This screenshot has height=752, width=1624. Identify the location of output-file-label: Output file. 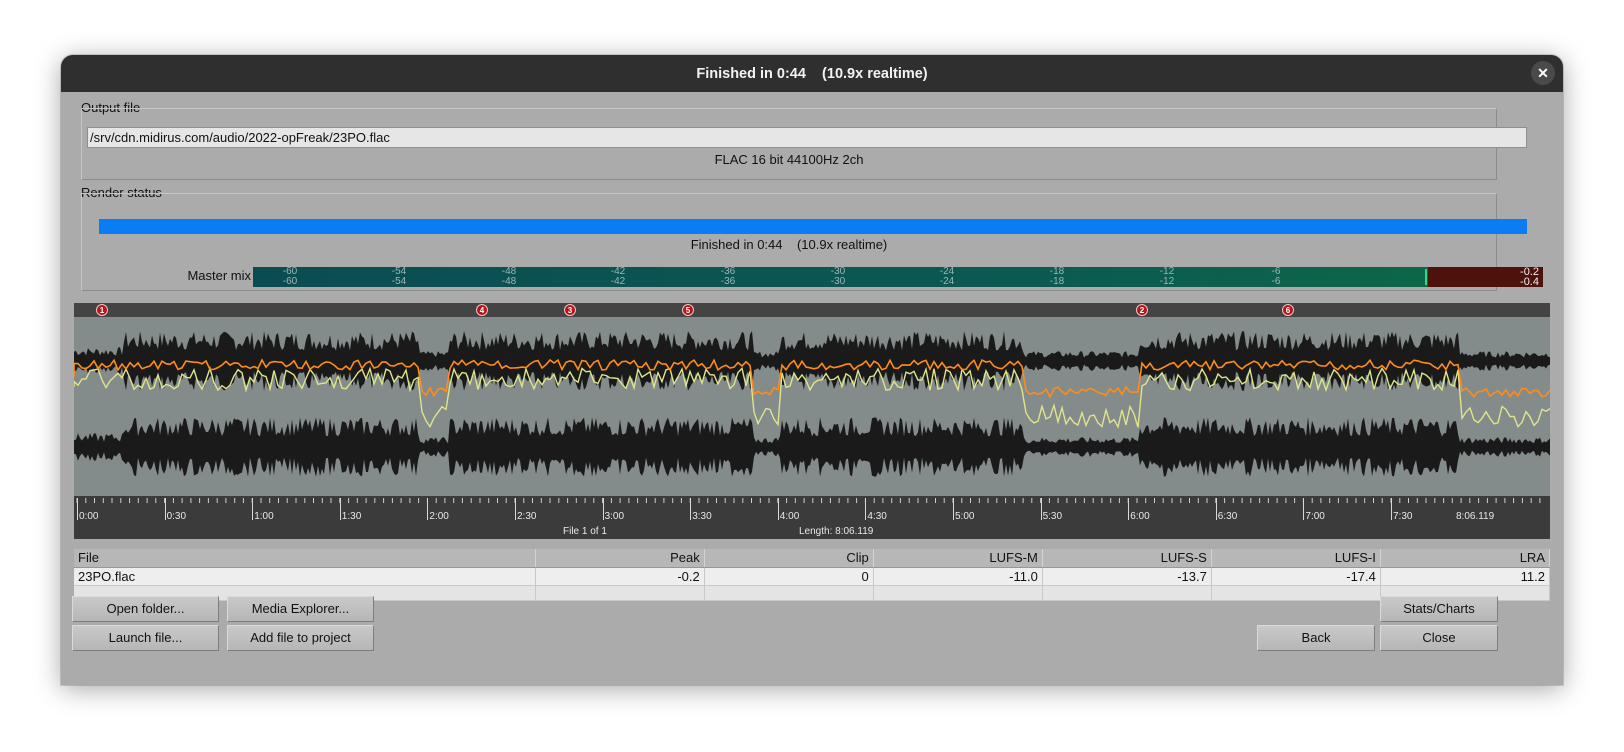
(111, 107).